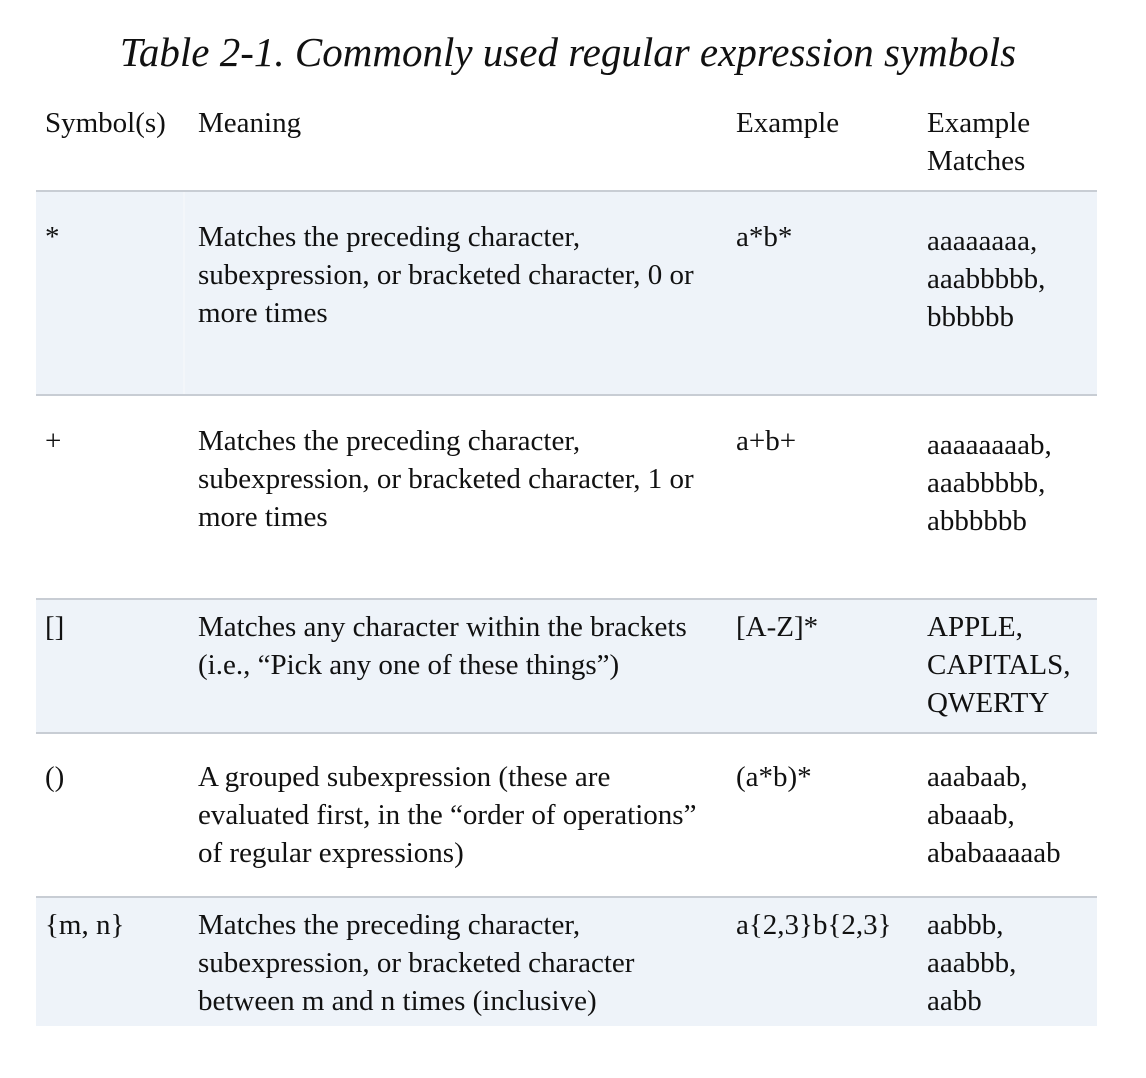 The width and height of the screenshot is (1146, 1078). Describe the element at coordinates (52, 237) in the screenshot. I see `cell-symbol: *` at that location.